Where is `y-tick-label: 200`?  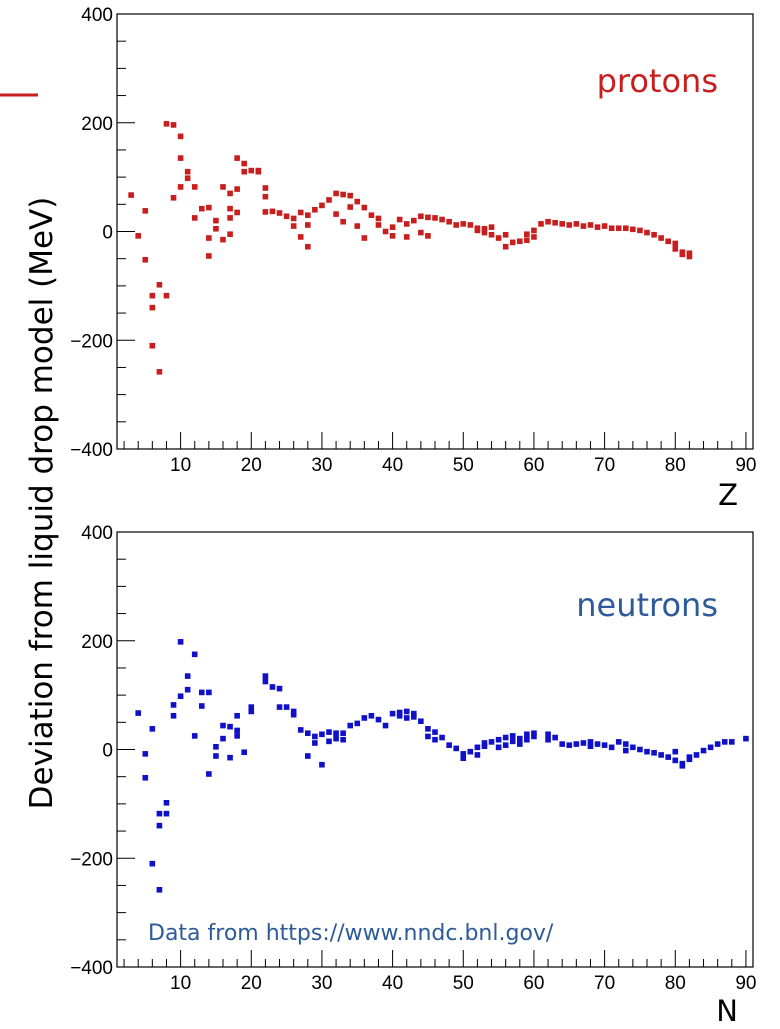 y-tick-label: 200 is located at coordinates (97, 642).